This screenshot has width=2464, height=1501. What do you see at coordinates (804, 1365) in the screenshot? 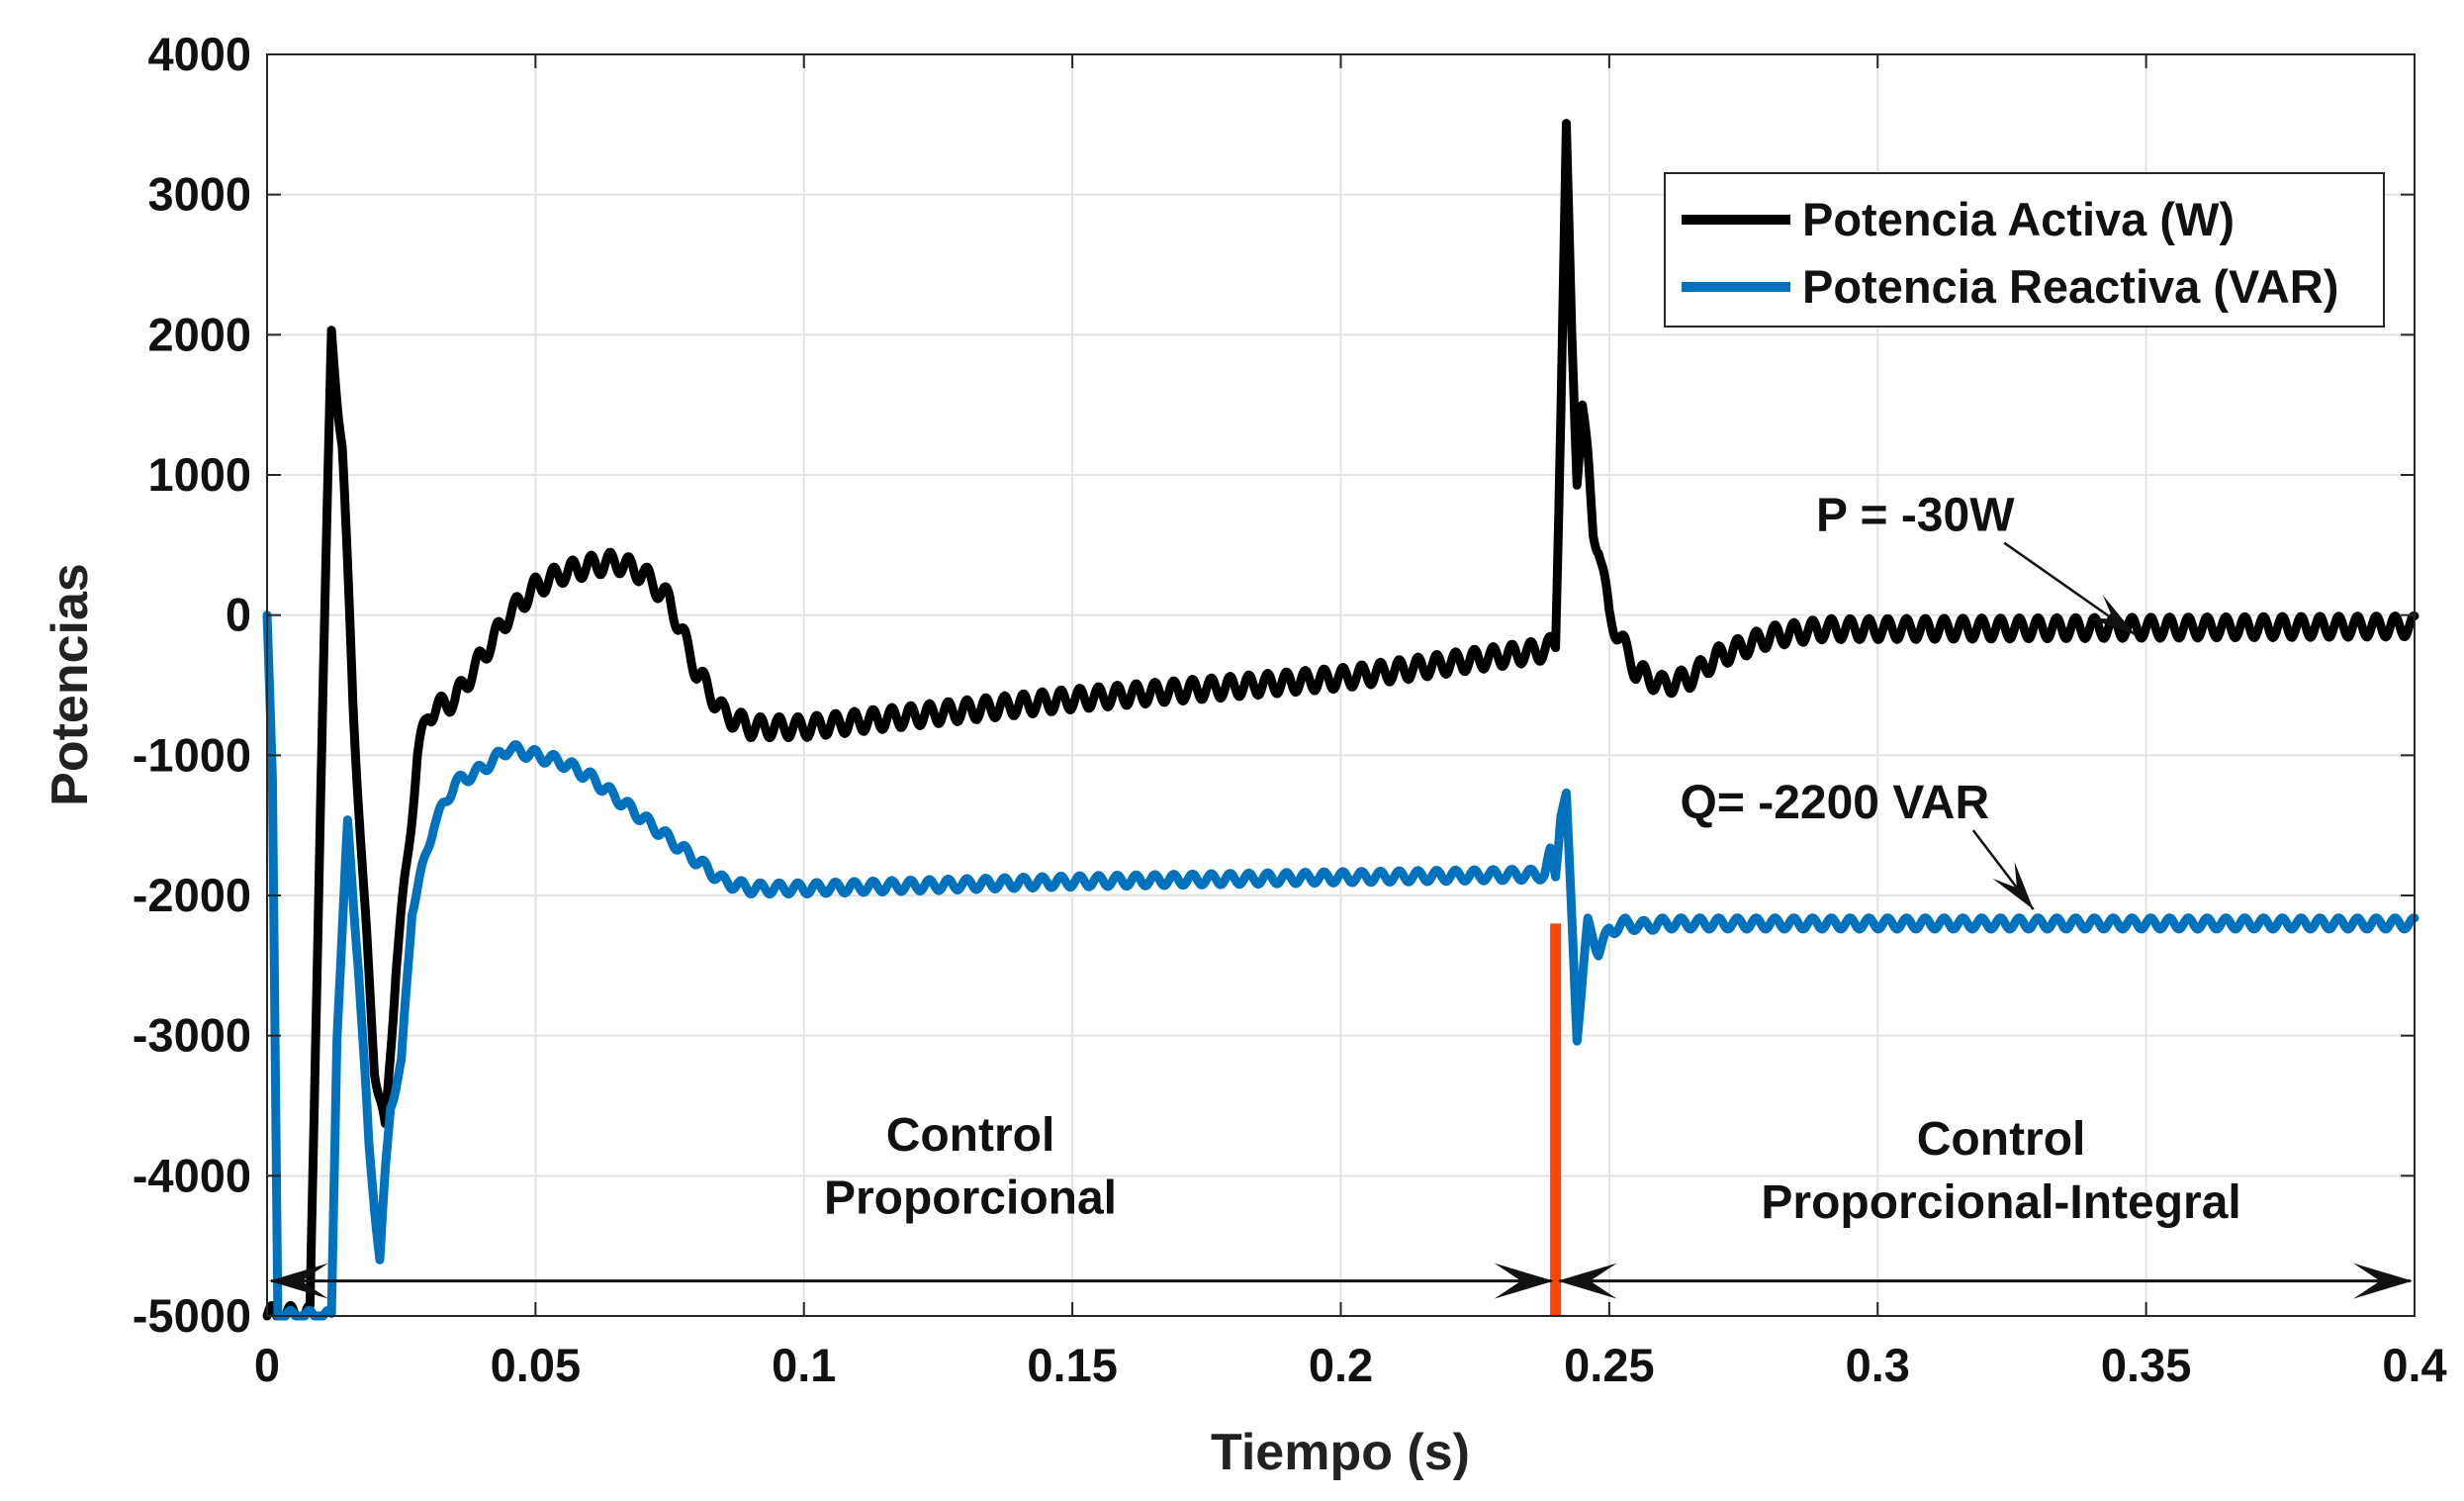
I see `x-tick-label: 0.1` at bounding box center [804, 1365].